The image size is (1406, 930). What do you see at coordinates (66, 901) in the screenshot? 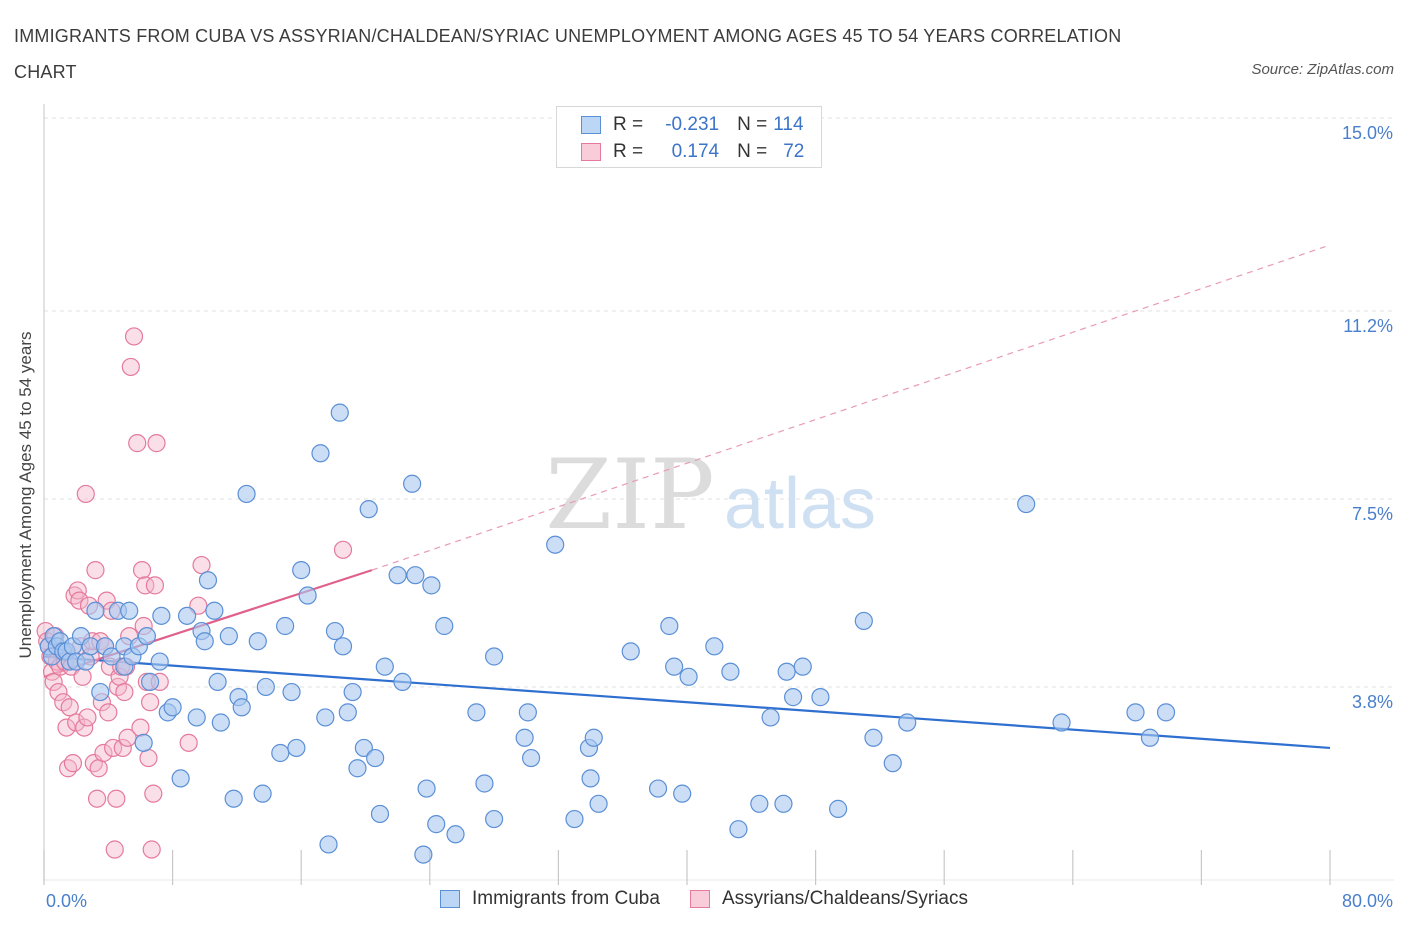
I see `x-tick-label: 0.0%` at bounding box center [66, 901].